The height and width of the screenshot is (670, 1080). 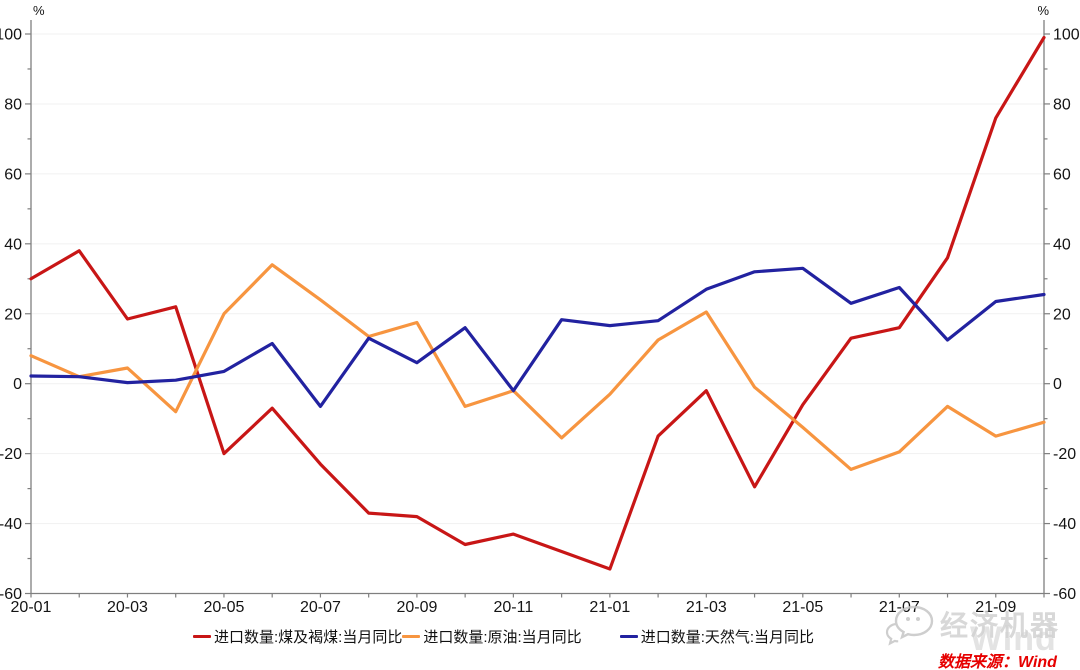 I want to click on x-tick-label: 20-05, so click(x=223, y=607).